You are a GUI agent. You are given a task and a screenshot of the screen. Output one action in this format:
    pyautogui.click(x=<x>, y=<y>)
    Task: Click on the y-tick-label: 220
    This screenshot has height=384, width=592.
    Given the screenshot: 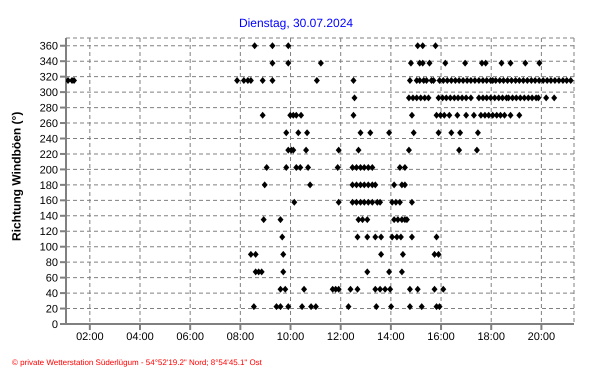 What is the action you would take?
    pyautogui.click(x=49, y=154)
    